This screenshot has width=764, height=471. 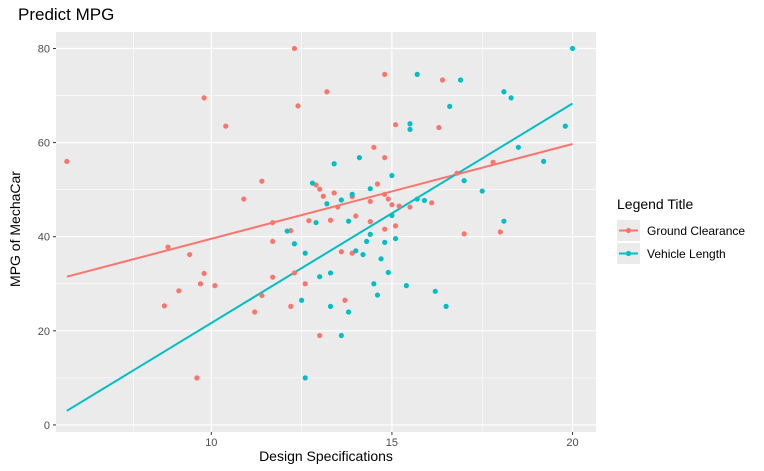 What do you see at coordinates (44, 238) in the screenshot?
I see `y-tick-label: 40` at bounding box center [44, 238].